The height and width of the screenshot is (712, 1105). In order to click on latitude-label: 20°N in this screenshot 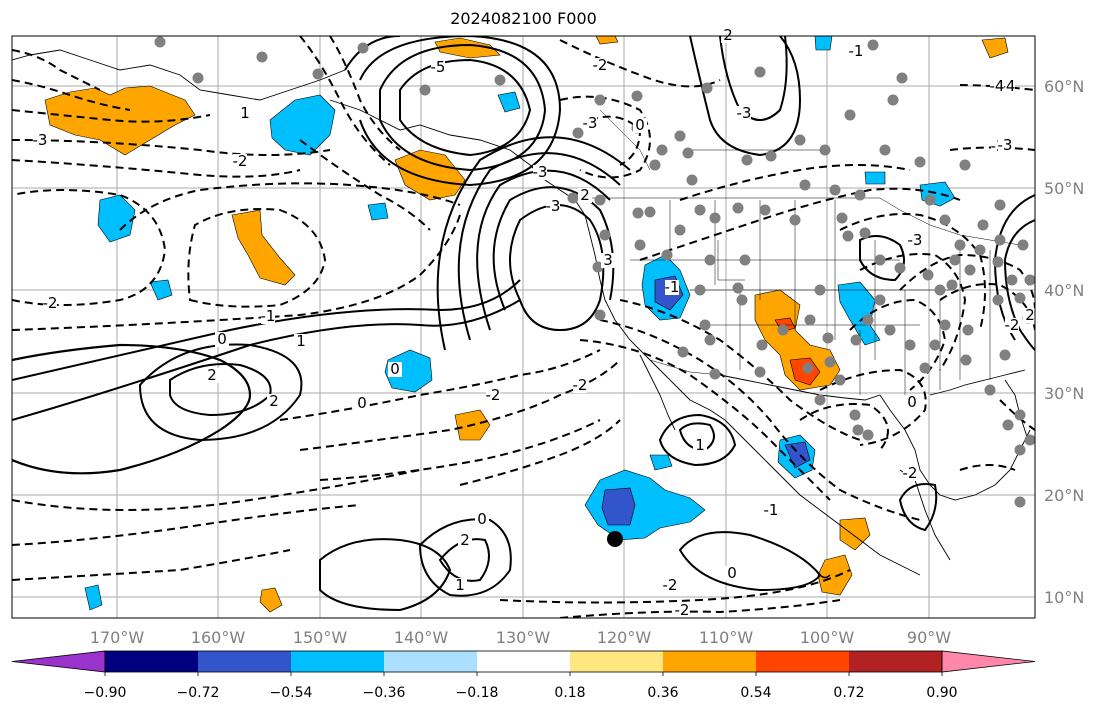, I will do `click(1064, 495)`.